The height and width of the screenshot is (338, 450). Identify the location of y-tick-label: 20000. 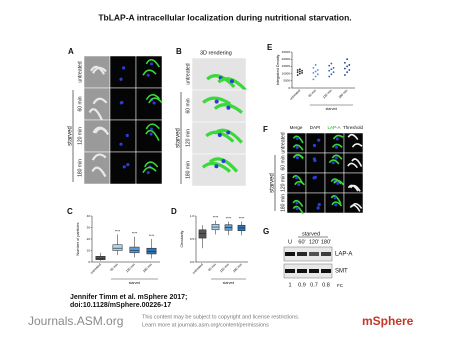
(286, 59).